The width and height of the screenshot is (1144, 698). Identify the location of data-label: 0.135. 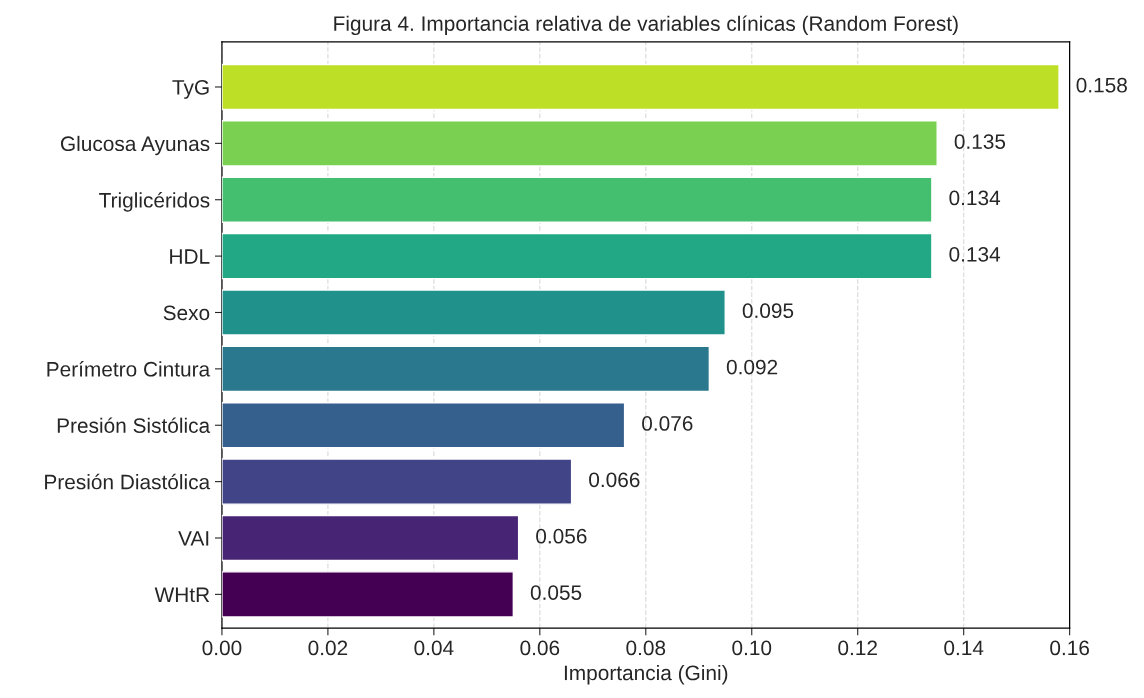
(980, 141).